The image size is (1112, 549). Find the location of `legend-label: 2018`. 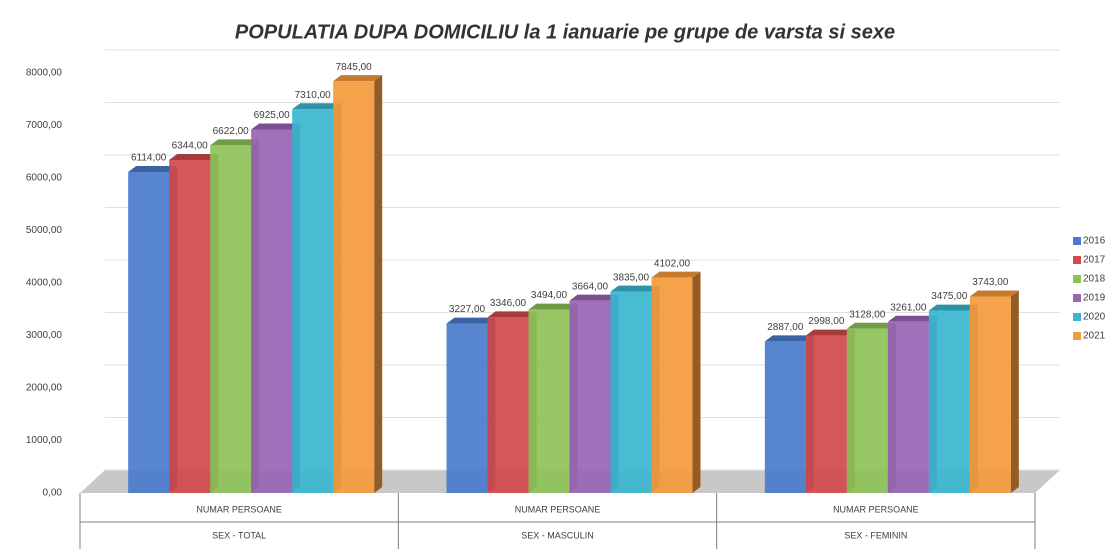

legend-label: 2018 is located at coordinates (1094, 279).